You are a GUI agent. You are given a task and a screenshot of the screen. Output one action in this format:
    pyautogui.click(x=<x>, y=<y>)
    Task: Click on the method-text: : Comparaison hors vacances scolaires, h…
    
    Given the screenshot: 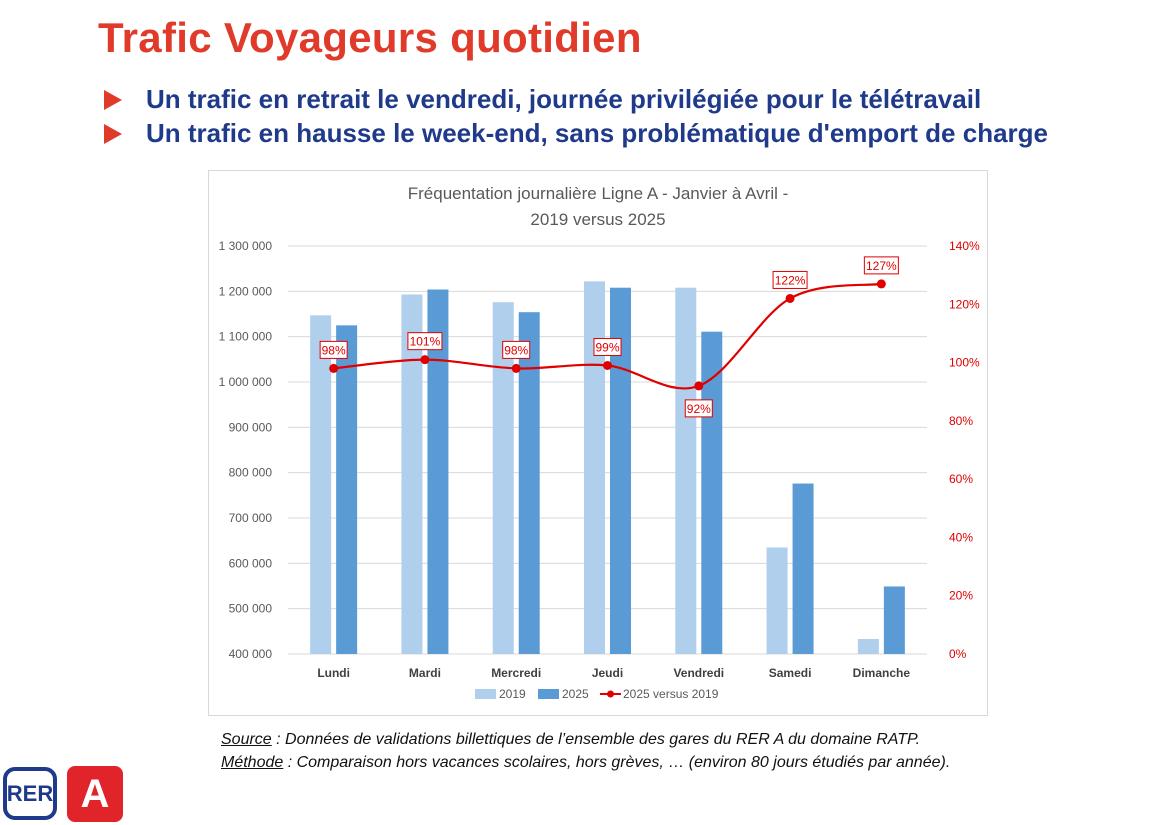 What is the action you would take?
    pyautogui.click(x=617, y=762)
    